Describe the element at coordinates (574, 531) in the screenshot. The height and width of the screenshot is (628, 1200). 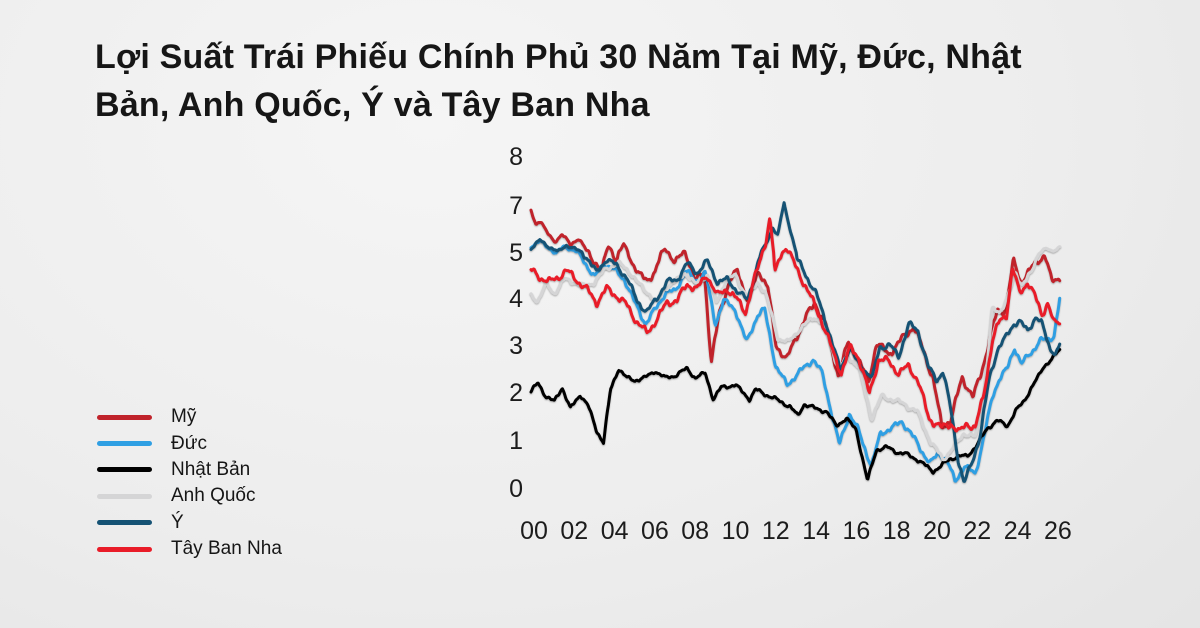
I see `x-axis-tick: 02` at that location.